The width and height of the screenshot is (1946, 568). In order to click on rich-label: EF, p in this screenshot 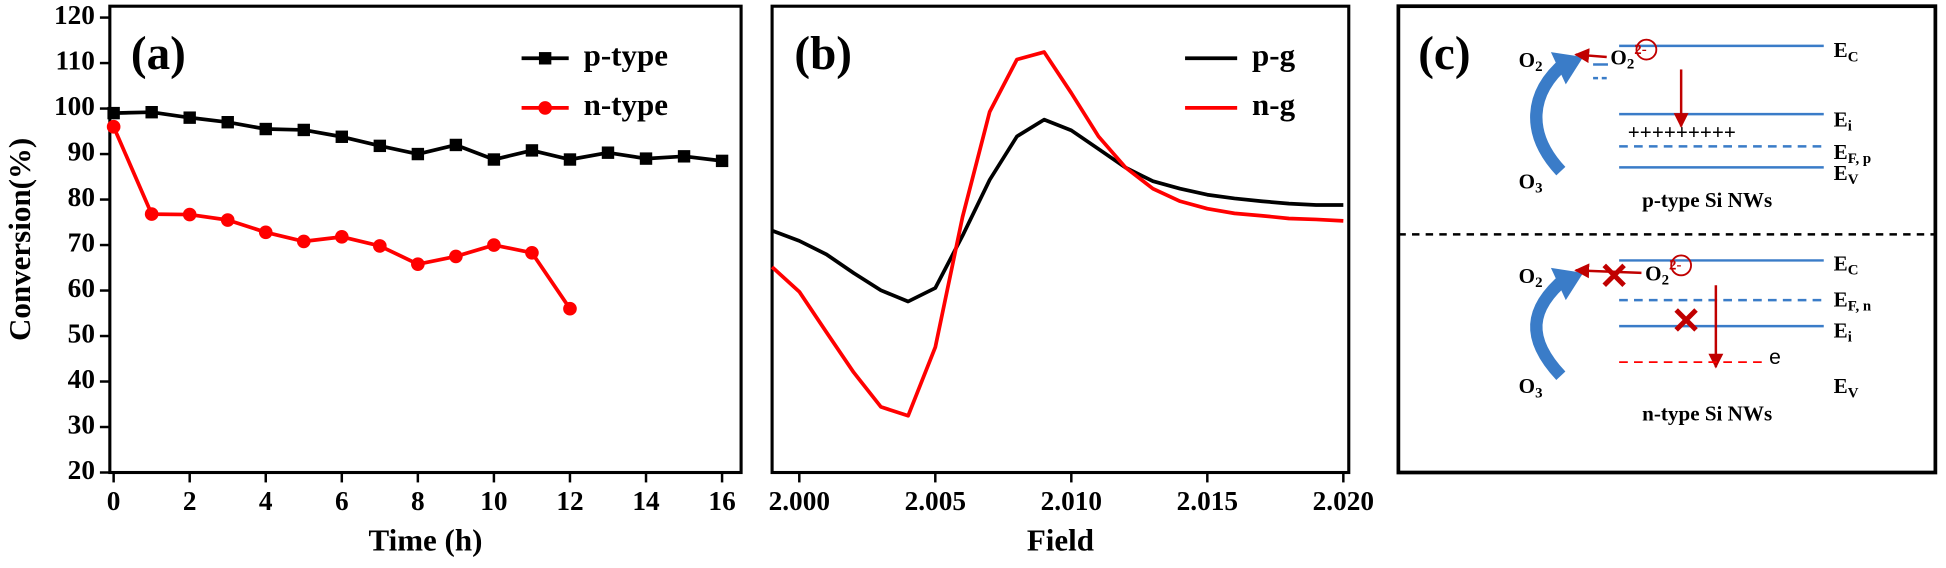, I will do `click(1853, 154)`.